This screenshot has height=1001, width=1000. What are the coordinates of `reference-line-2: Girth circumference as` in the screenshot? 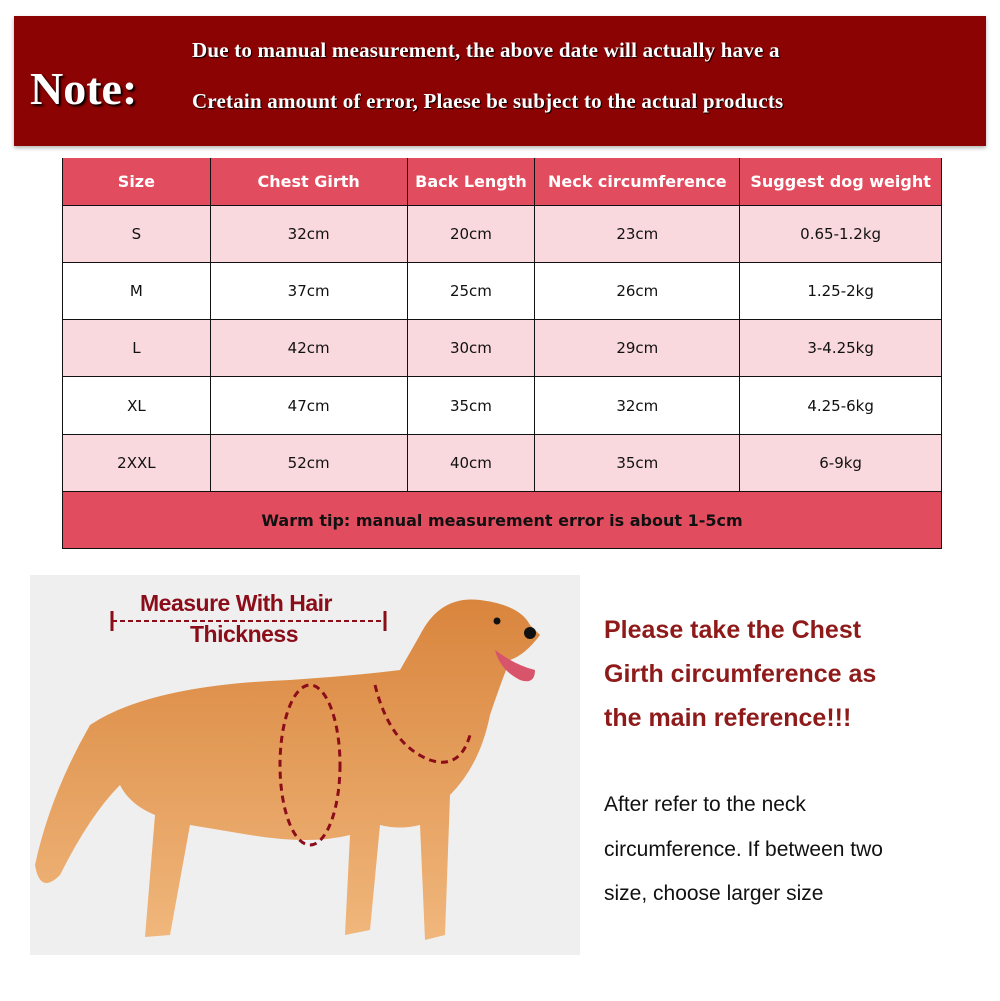 It's located at (740, 674).